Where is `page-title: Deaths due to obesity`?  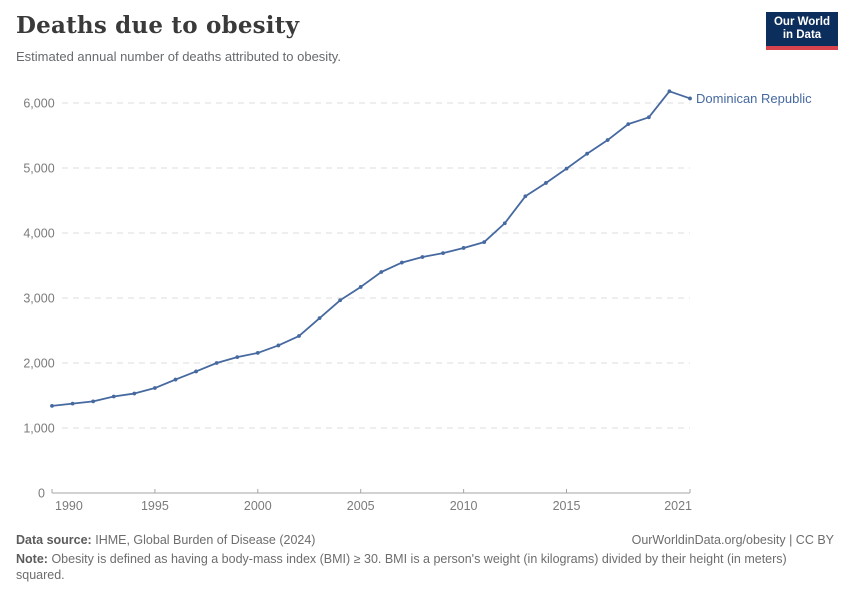 page-title: Deaths due to obesity is located at coordinates (158, 25).